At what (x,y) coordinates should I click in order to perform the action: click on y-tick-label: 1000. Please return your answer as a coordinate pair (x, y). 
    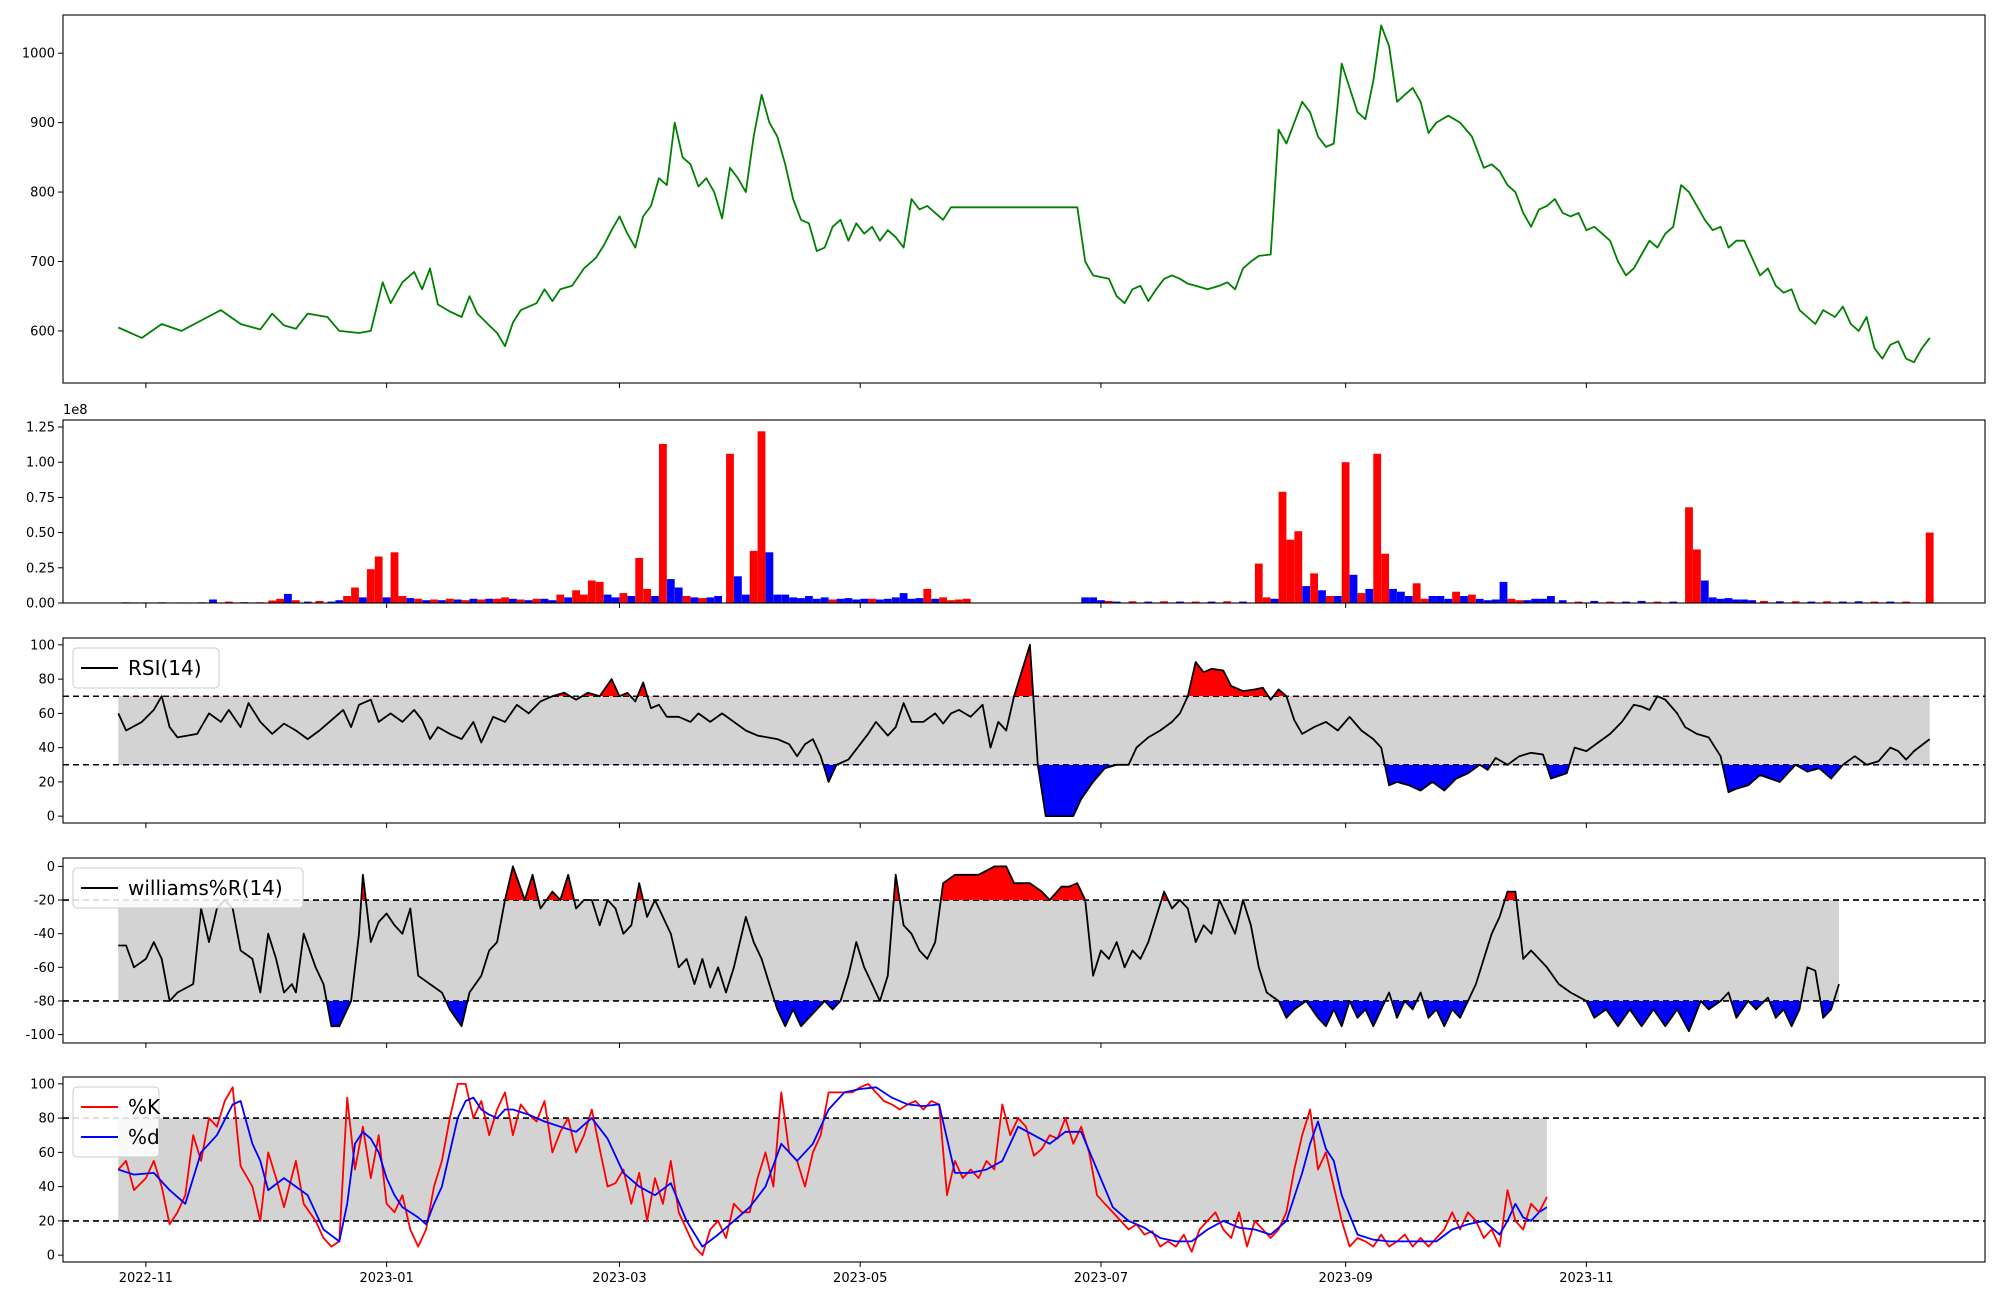
    Looking at the image, I should click on (38, 54).